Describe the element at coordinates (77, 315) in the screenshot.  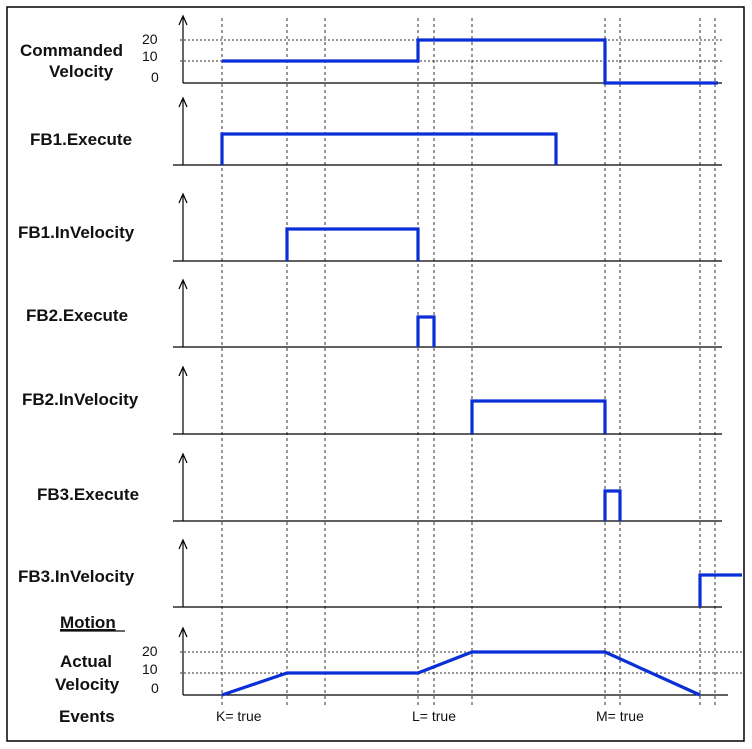
I see `fb2-execute-label: FB2.Execute` at that location.